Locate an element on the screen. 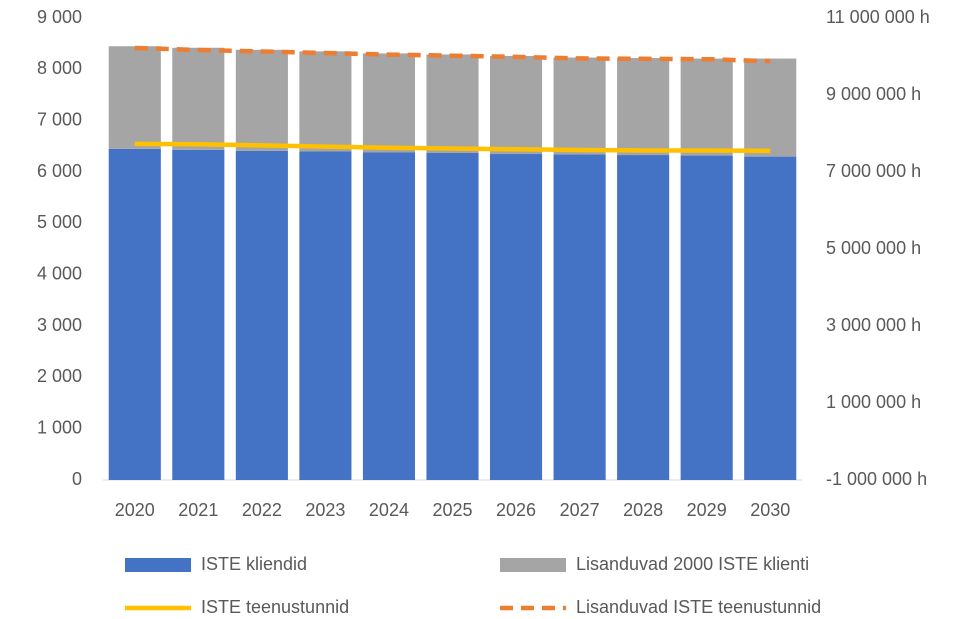 The image size is (974, 619). x-tick-label: 2025 is located at coordinates (452, 510).